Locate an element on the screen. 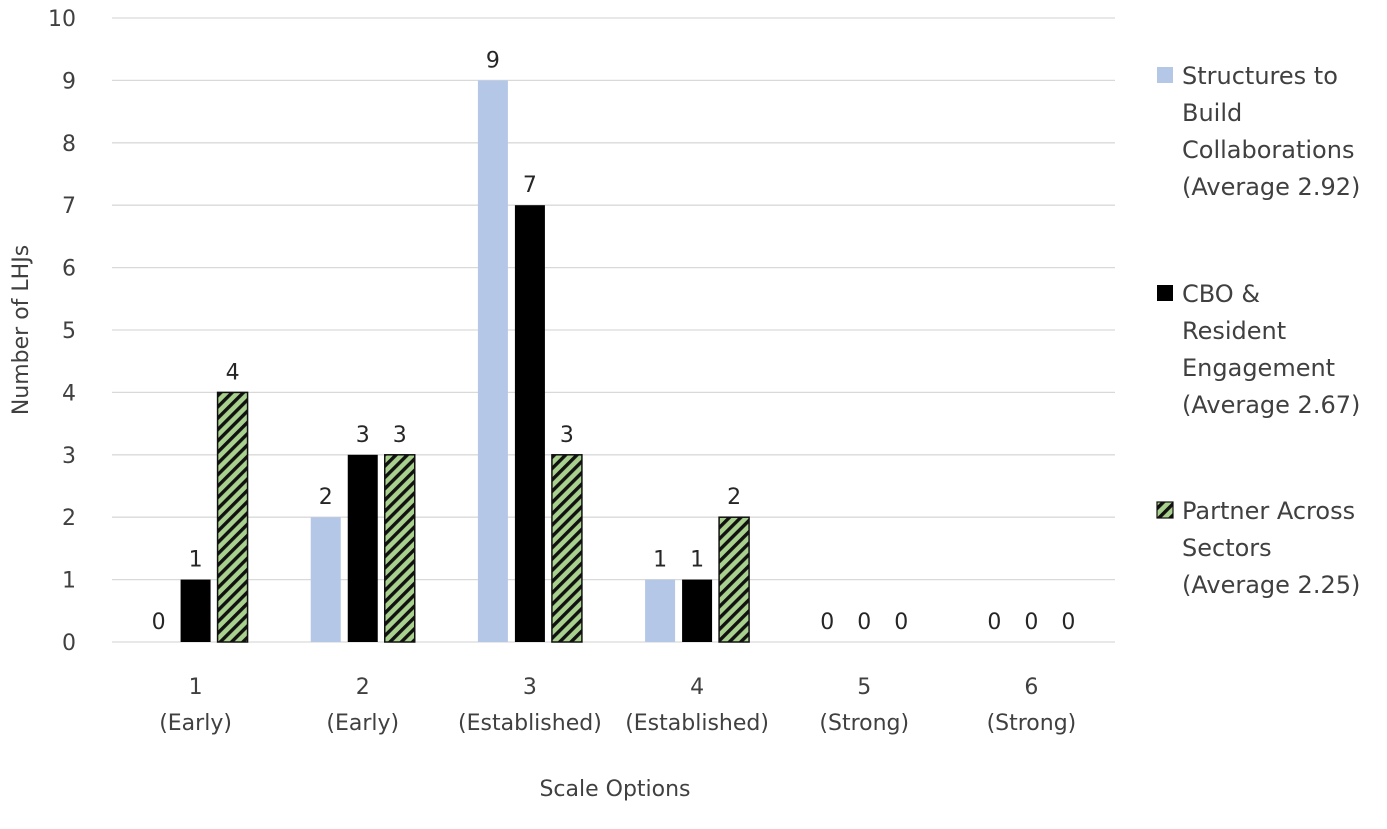  data-label: 4 is located at coordinates (233, 372).